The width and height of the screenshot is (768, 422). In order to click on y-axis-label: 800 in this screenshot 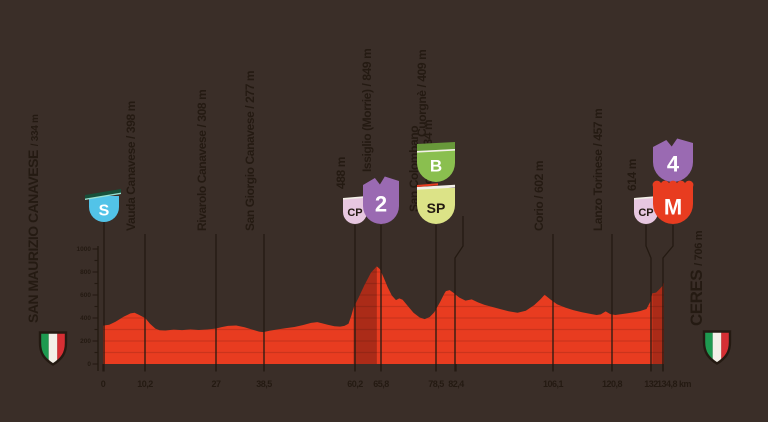, I will do `click(85, 272)`.